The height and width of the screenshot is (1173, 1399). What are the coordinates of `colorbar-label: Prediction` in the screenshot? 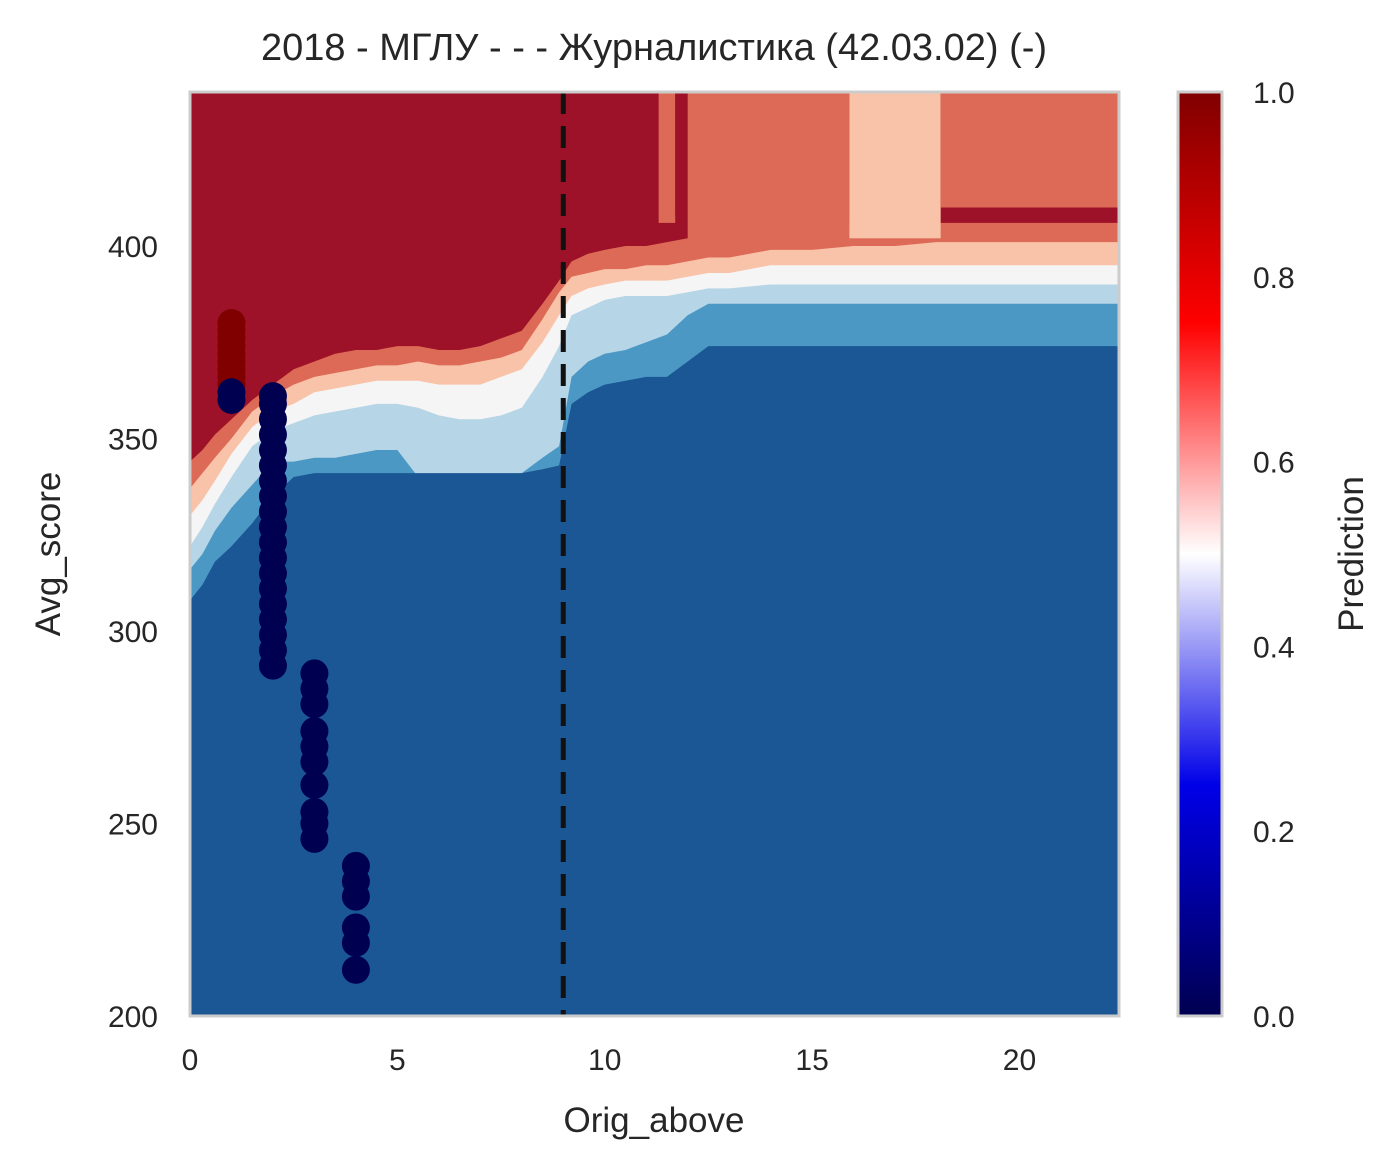 It's located at (1351, 554).